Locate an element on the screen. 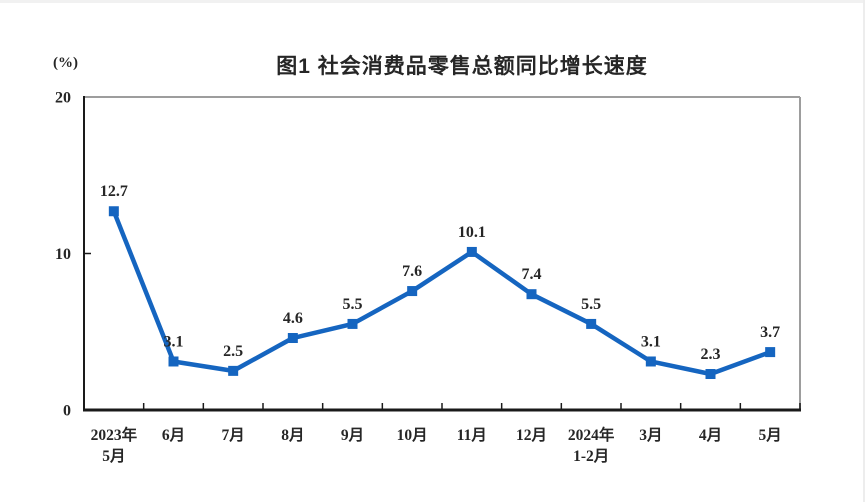  data-point-label: 3.7 is located at coordinates (770, 332).